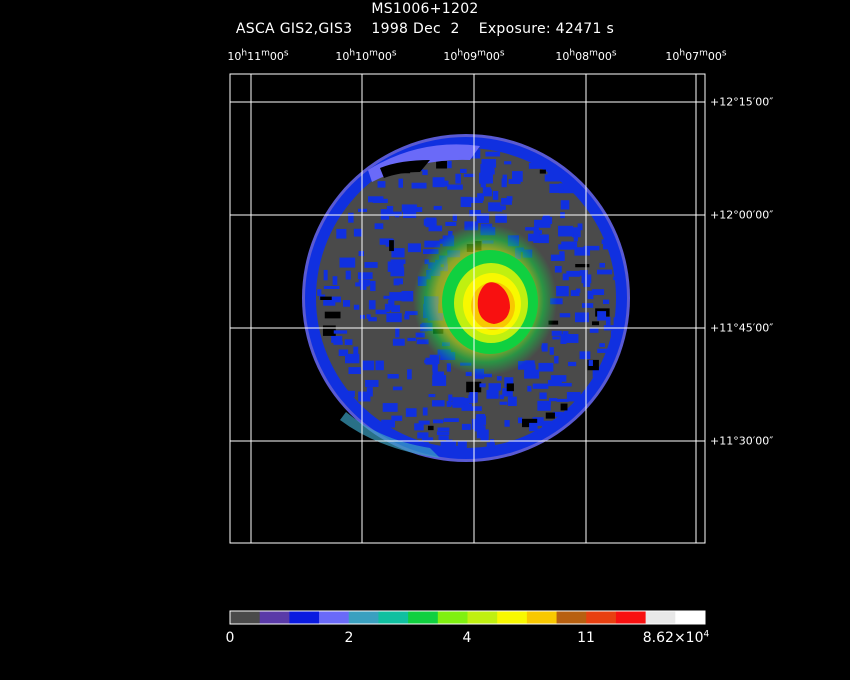 The width and height of the screenshot is (850, 680). Describe the element at coordinates (474, 55) in the screenshot. I see `ra-tick-label: 10h09m00s` at that location.